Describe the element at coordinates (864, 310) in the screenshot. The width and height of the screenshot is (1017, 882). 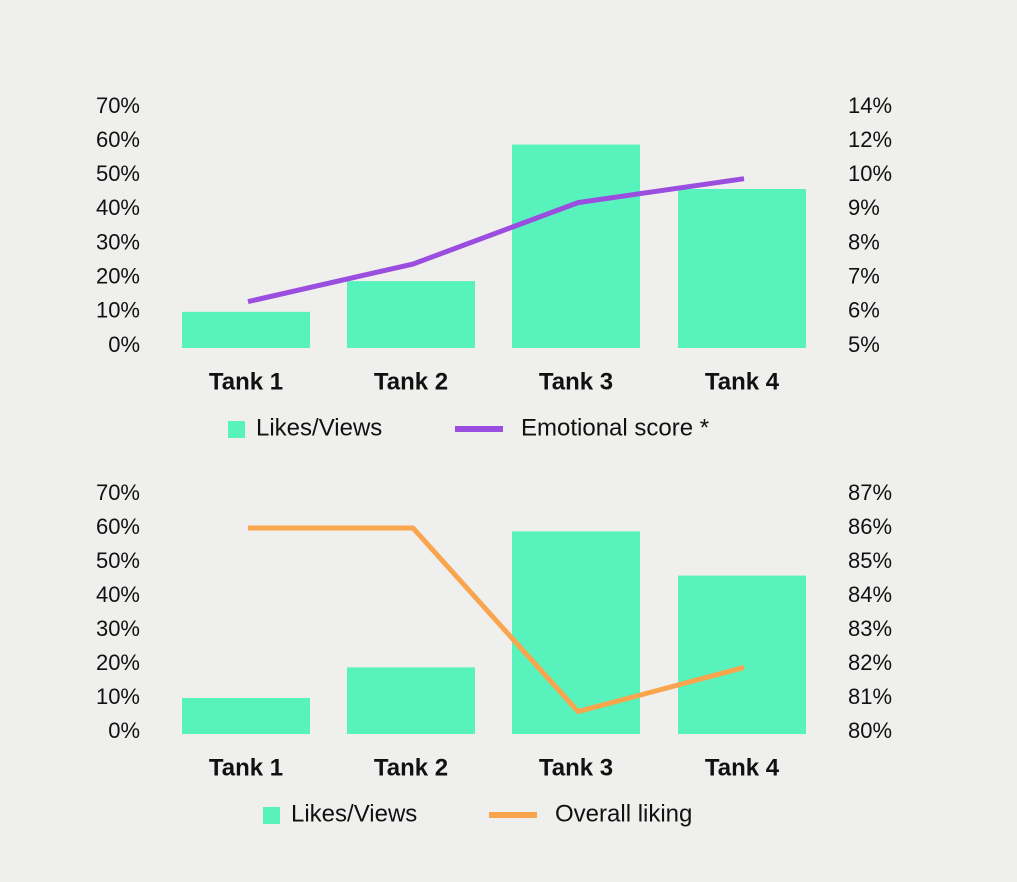
I see `y2-tick-label: 6%` at that location.